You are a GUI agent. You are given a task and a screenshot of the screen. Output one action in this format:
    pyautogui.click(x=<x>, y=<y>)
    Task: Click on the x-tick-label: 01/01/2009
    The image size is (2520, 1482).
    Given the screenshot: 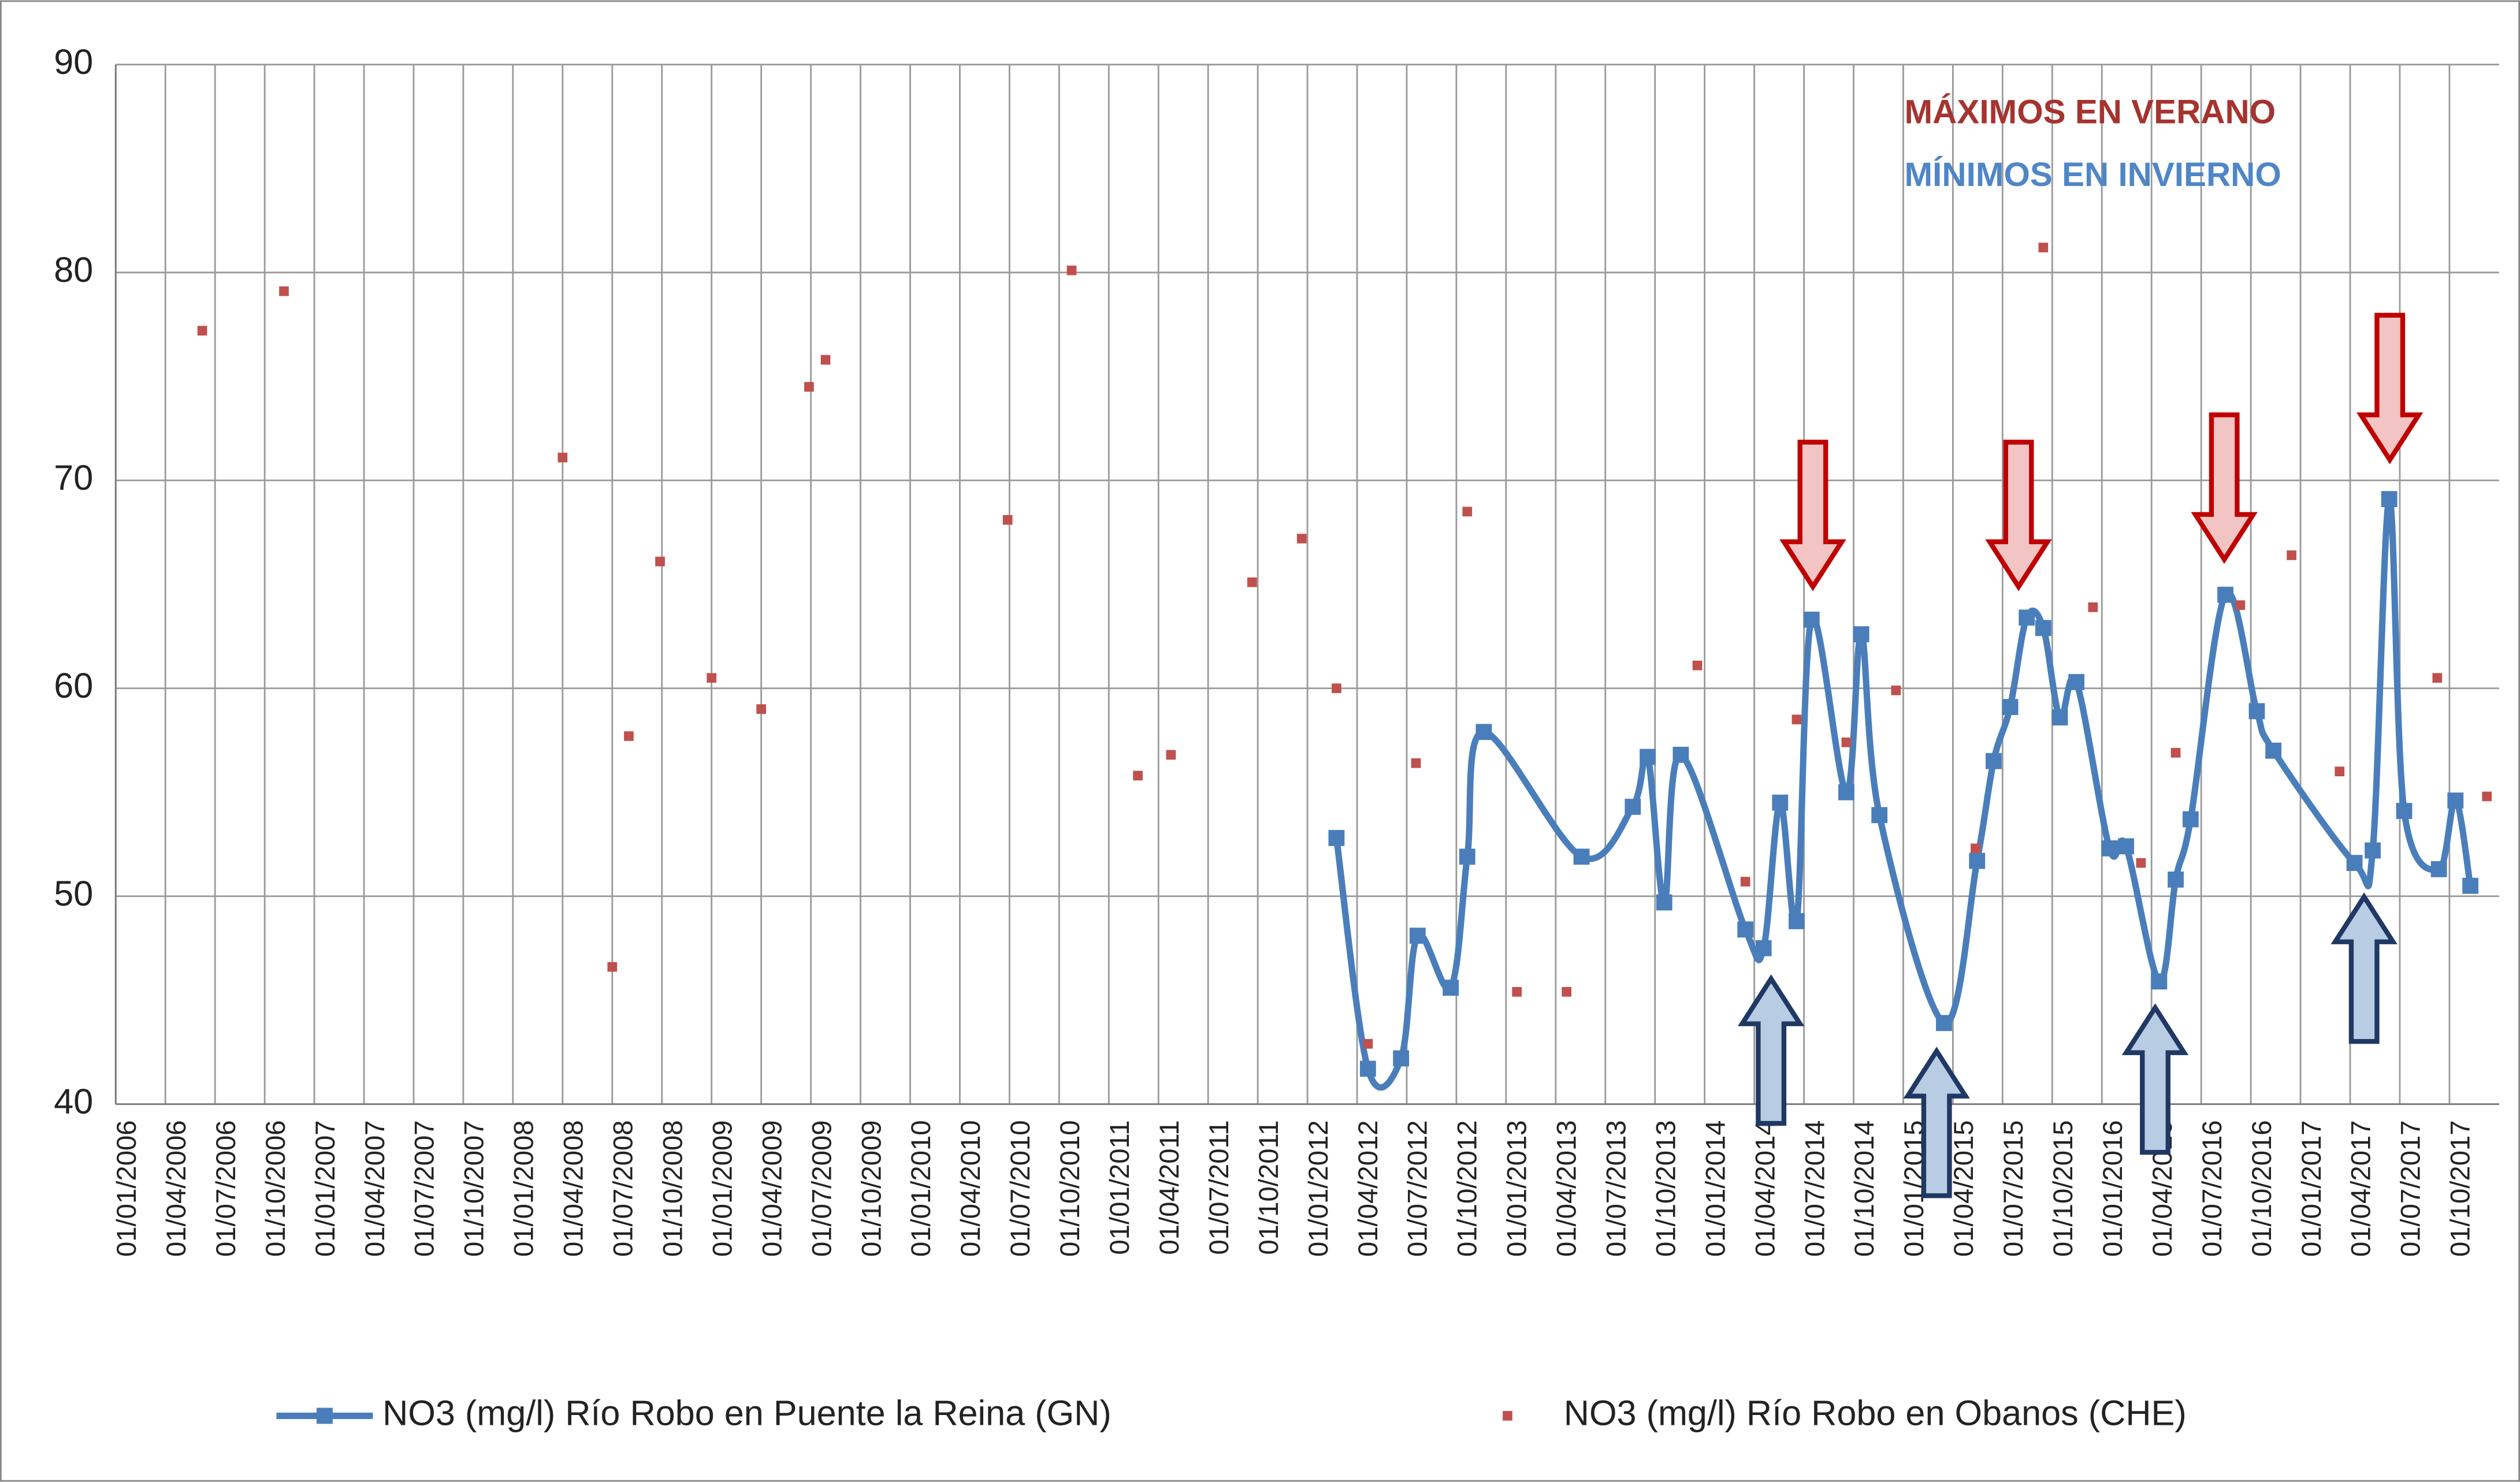 What is the action you would take?
    pyautogui.click(x=722, y=1188)
    